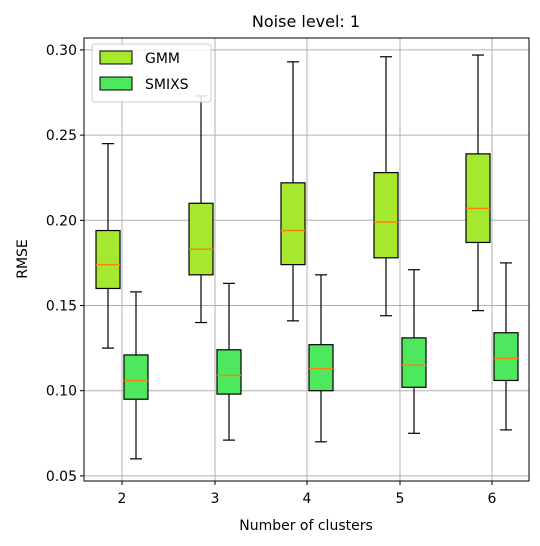 This screenshot has height=546, width=540. Describe the element at coordinates (61, 51) in the screenshot. I see `y-tick-label: 0.30` at that location.